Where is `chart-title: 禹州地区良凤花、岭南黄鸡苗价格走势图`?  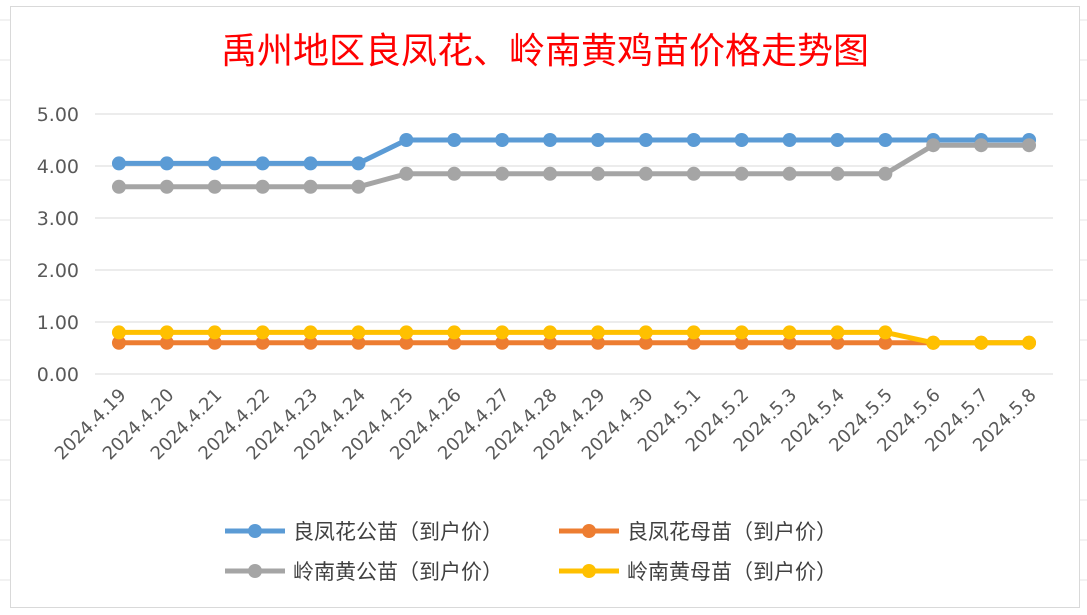 chart-title: 禹州地区良凤花、岭南黄鸡苗价格走势图 is located at coordinates (545, 51).